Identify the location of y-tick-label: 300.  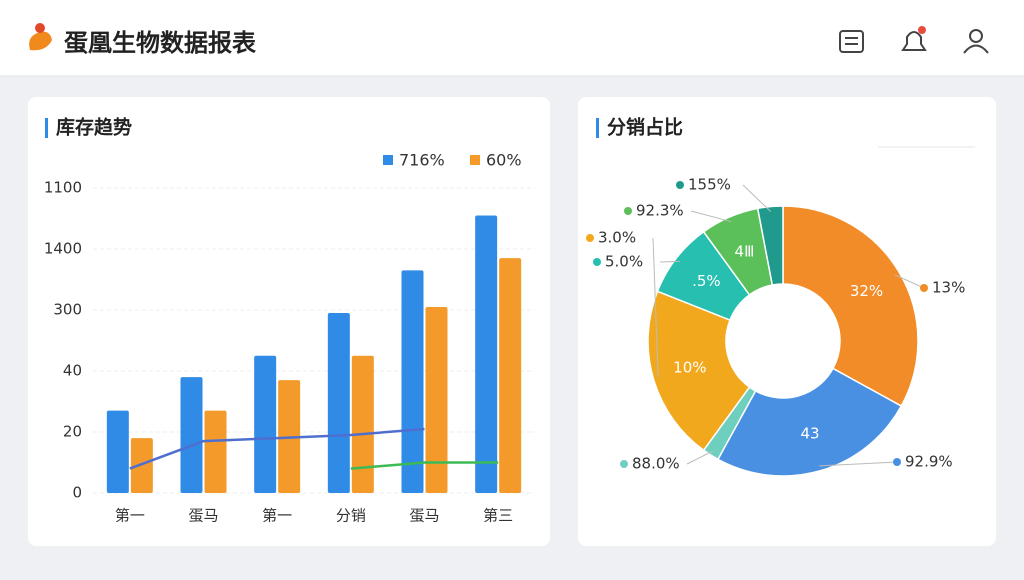
(67, 310).